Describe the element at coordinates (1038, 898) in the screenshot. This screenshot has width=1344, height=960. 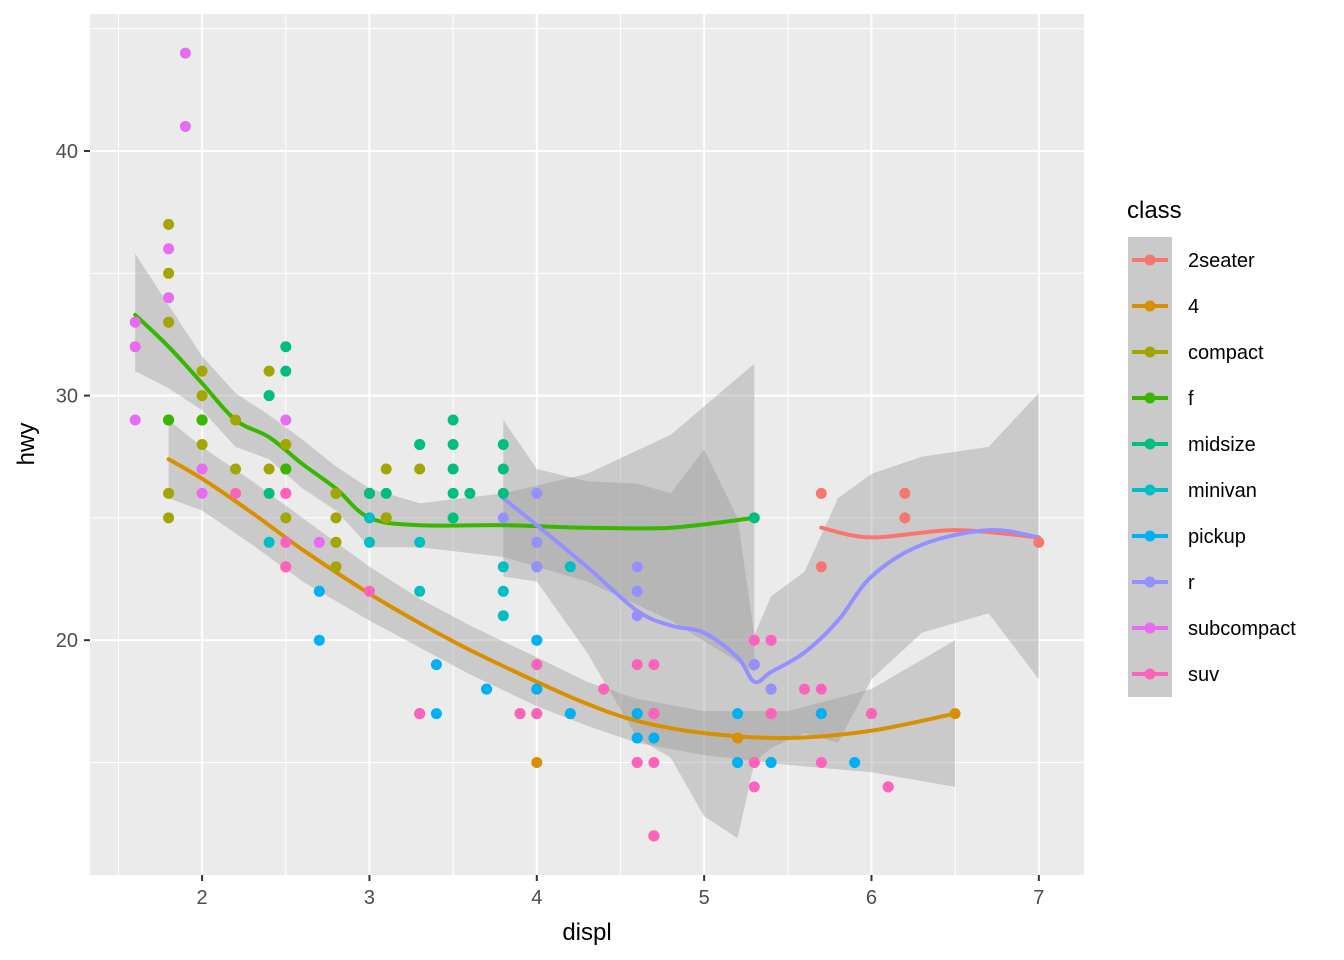
I see `x-tick-label: 7` at that location.